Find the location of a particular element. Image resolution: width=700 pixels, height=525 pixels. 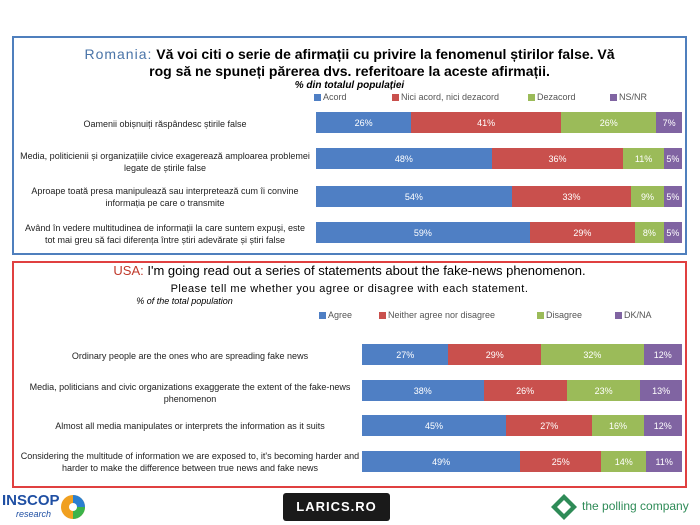

bar-segment-disagree: 26% is located at coordinates (609, 122).